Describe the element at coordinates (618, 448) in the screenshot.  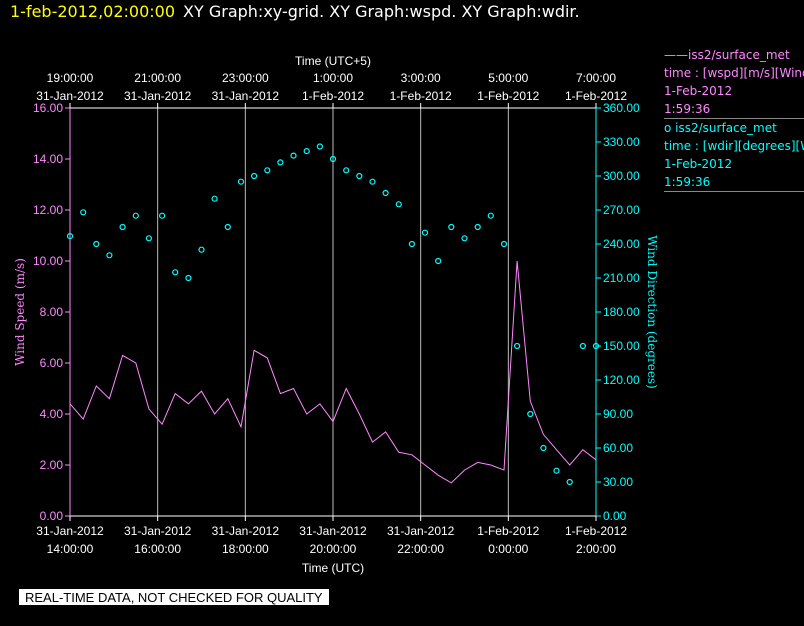
I see `right-tick-label: 60.00` at that location.